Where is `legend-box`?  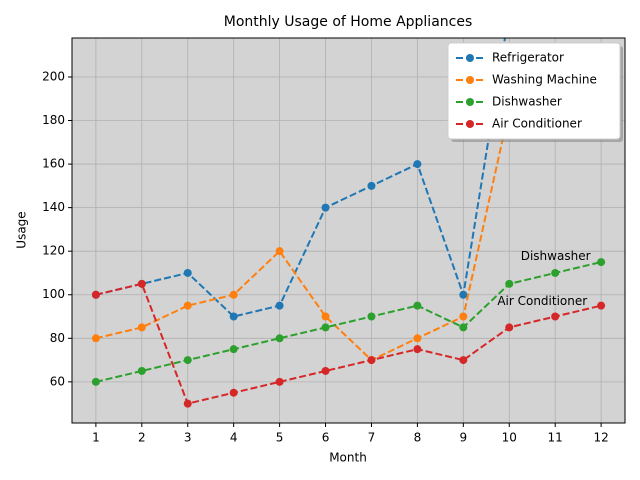 legend-box is located at coordinates (534, 91).